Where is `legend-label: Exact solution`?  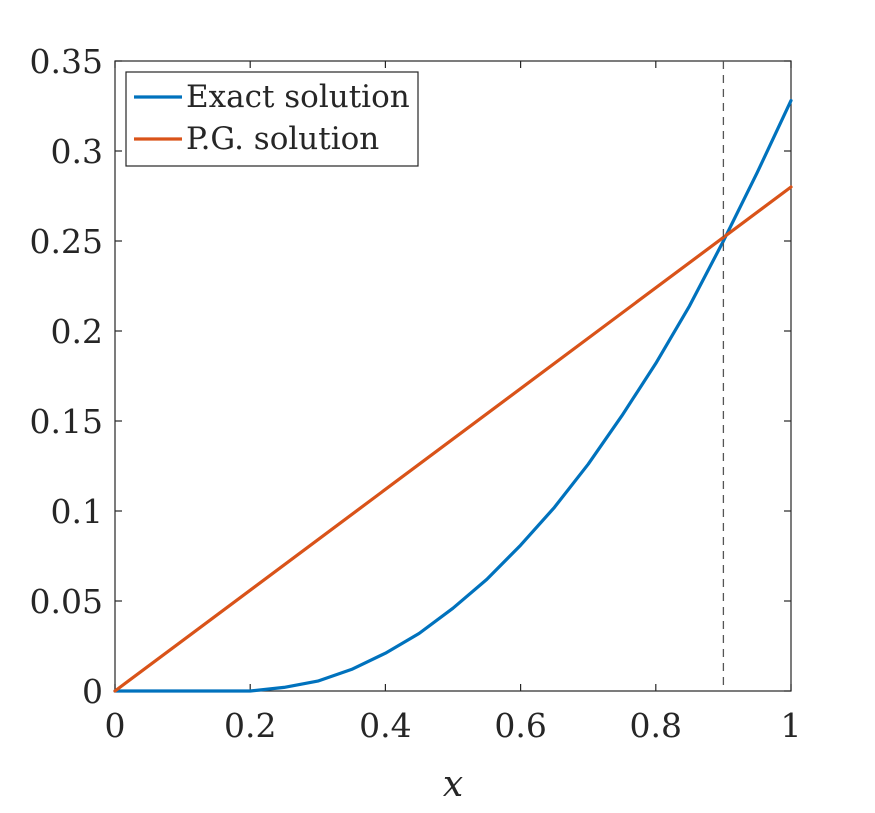
legend-label: Exact solution is located at coordinates (298, 97).